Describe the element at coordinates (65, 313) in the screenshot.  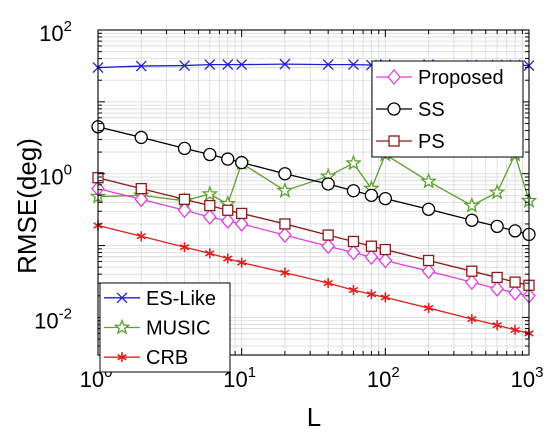
I see `y-tick-label-exponent: -2` at that location.